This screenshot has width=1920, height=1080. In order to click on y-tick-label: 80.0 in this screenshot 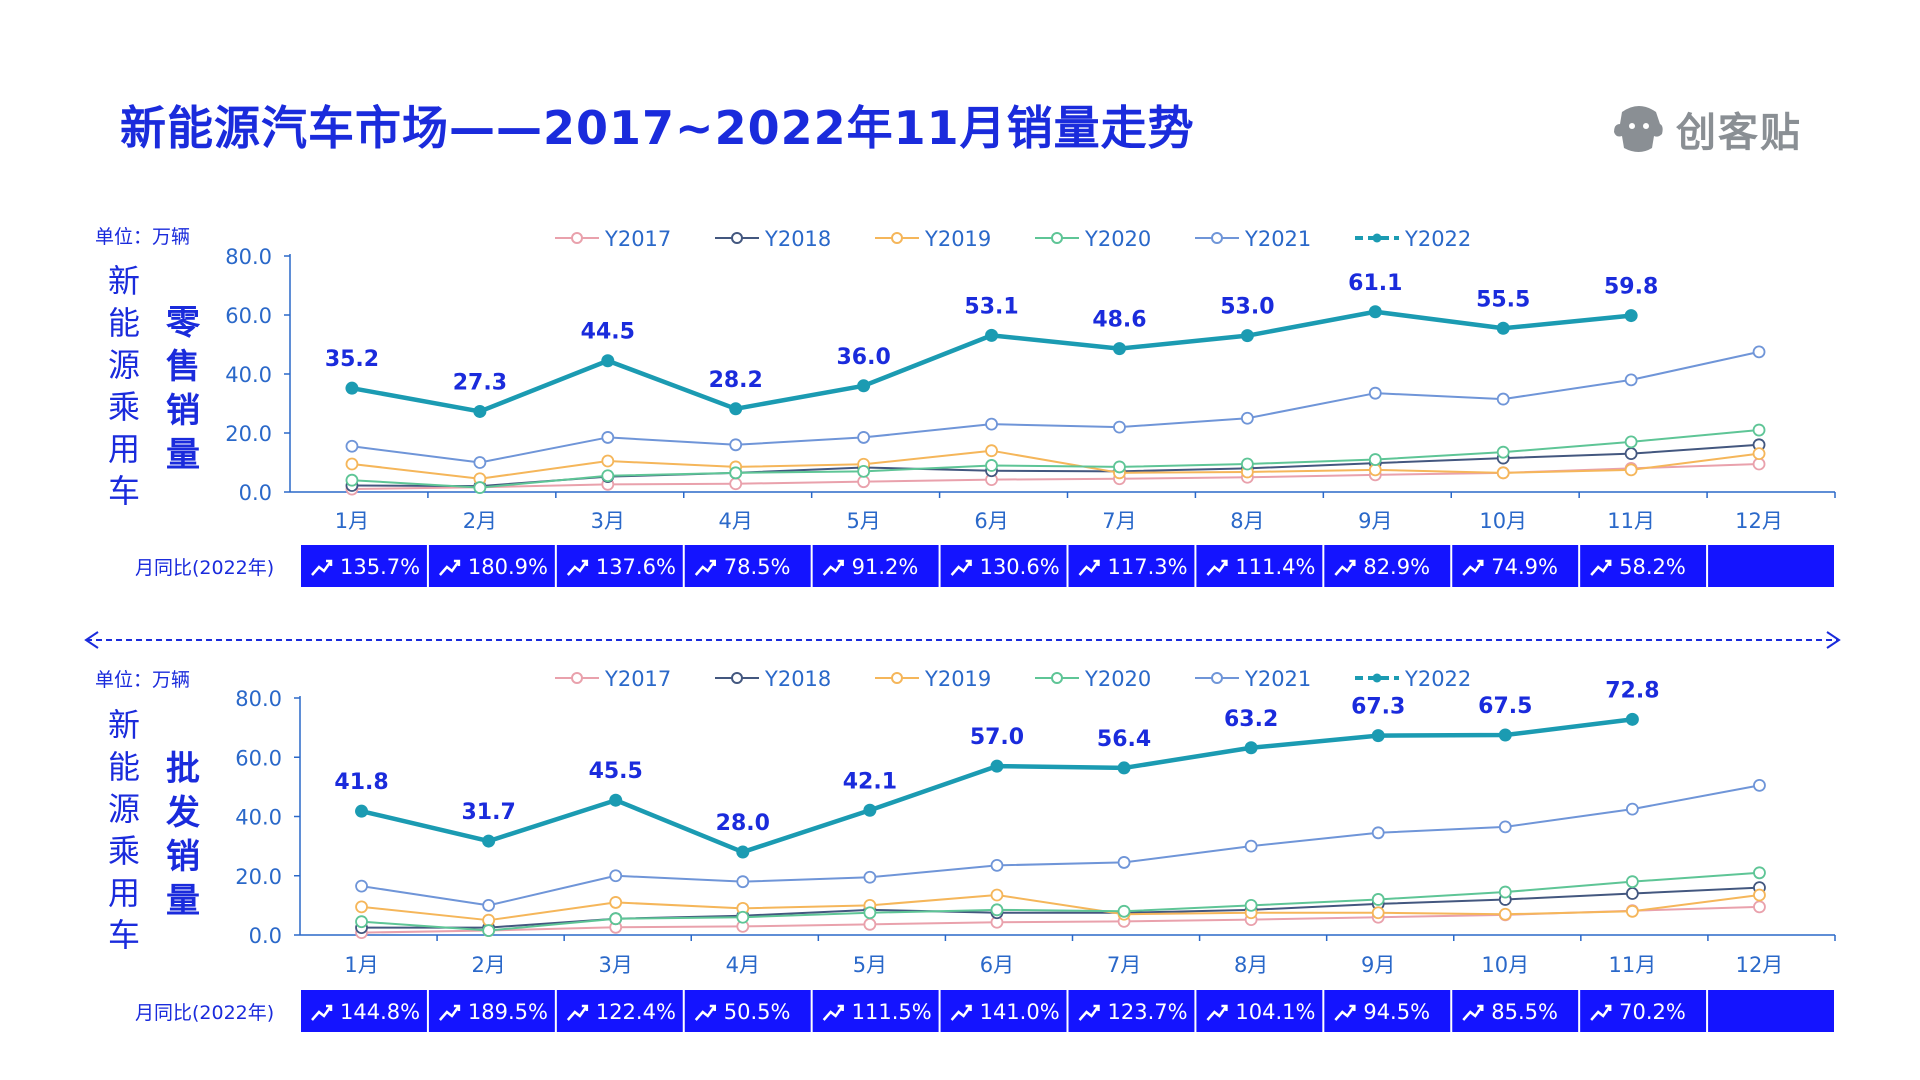, I will do `click(248, 257)`.